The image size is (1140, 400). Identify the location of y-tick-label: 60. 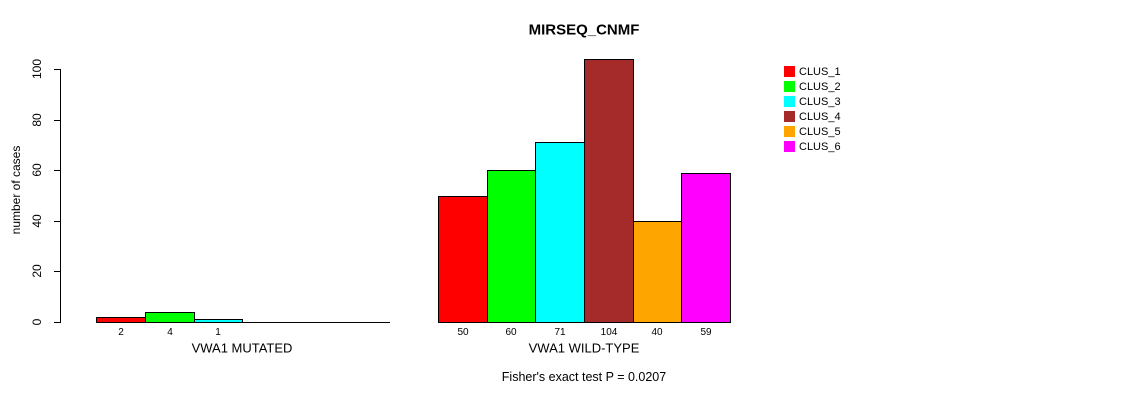
(37, 170).